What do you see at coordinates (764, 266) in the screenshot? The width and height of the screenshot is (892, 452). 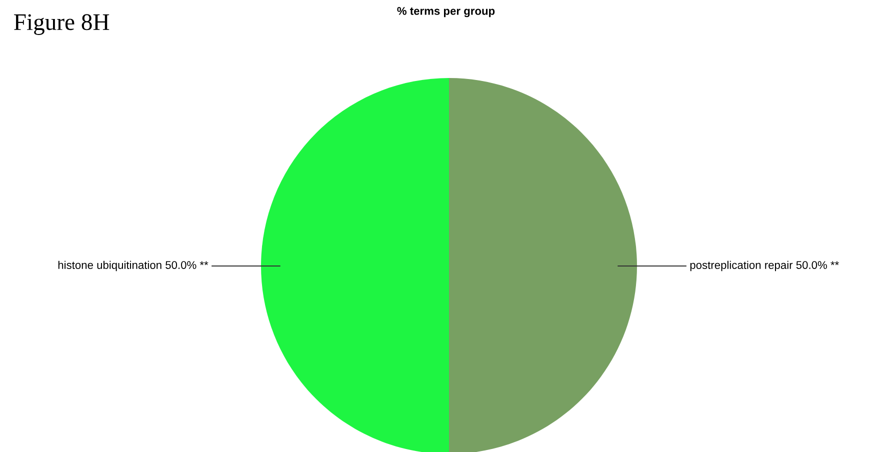 I see `slice-label: postreplication repair 50.0% **` at bounding box center [764, 266].